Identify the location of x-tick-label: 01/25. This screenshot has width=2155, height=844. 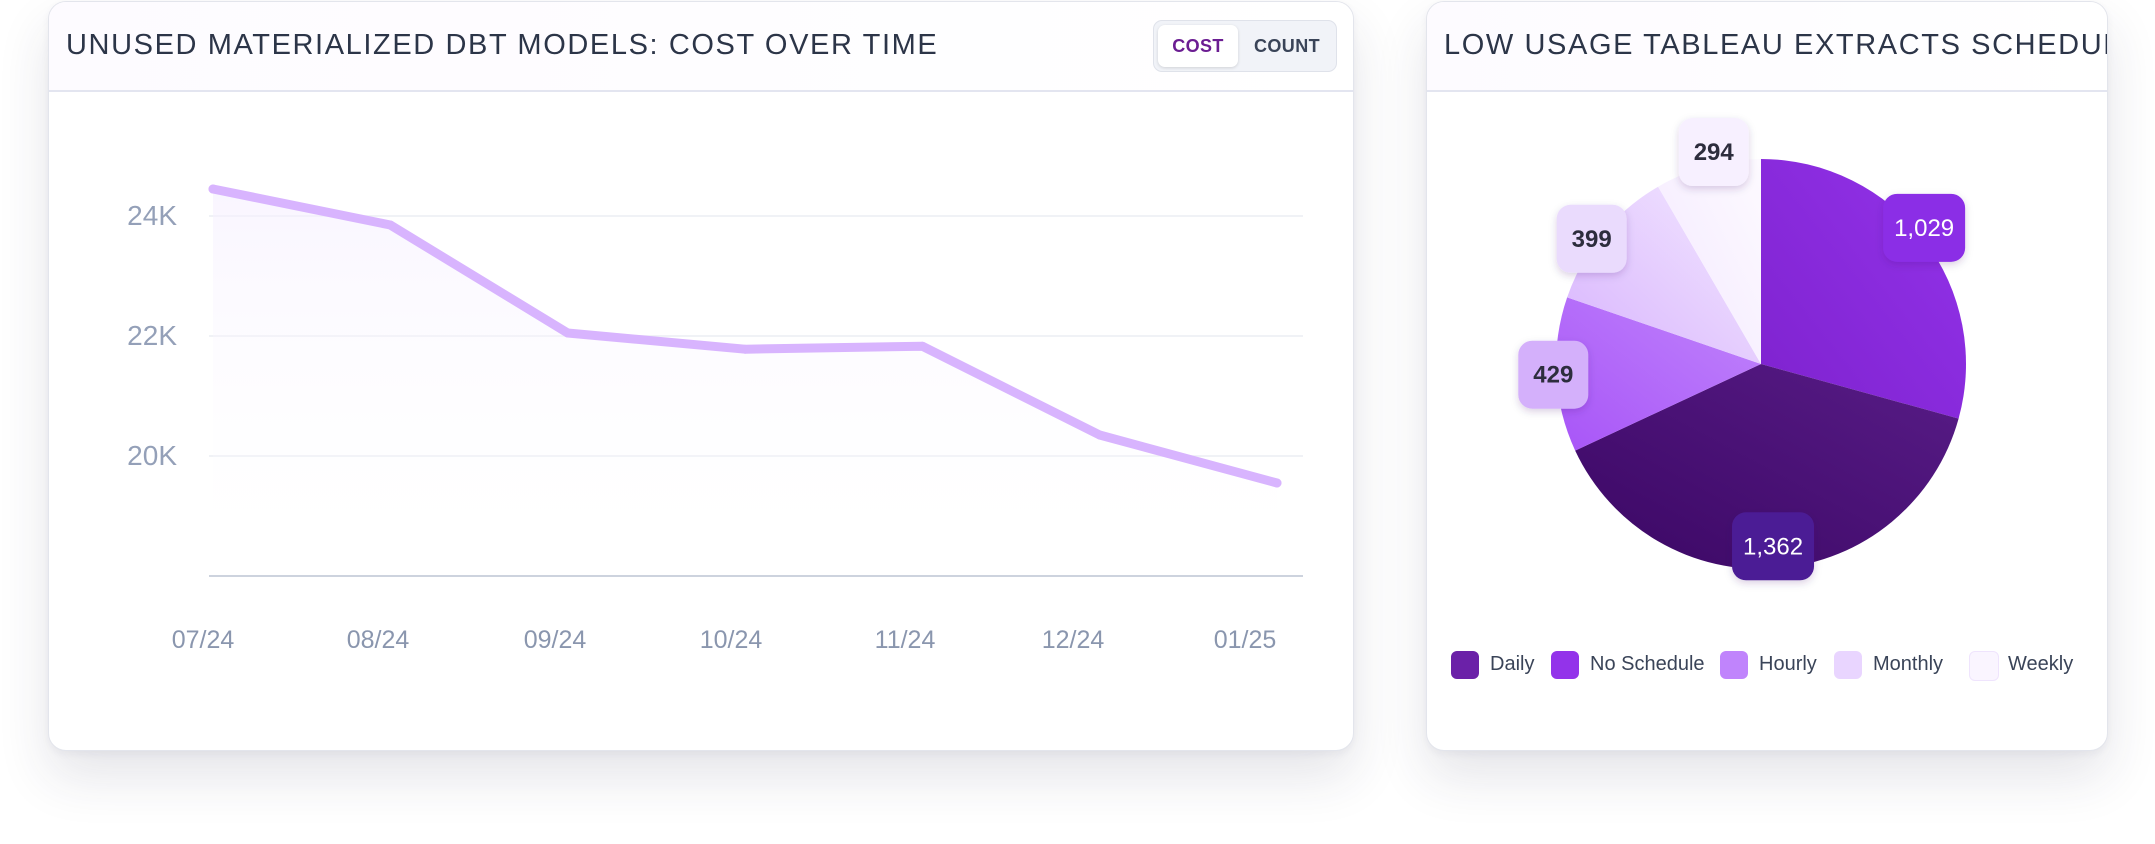
(1245, 640).